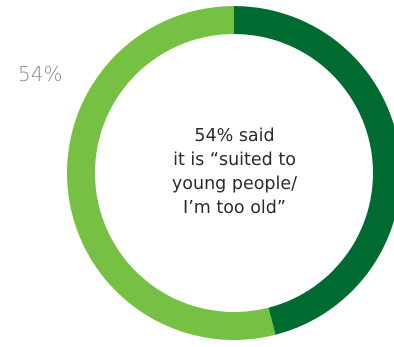 This screenshot has width=394, height=347. Describe the element at coordinates (234, 160) in the screenshot. I see `center-caption-line-2: it is “suited to` at that location.